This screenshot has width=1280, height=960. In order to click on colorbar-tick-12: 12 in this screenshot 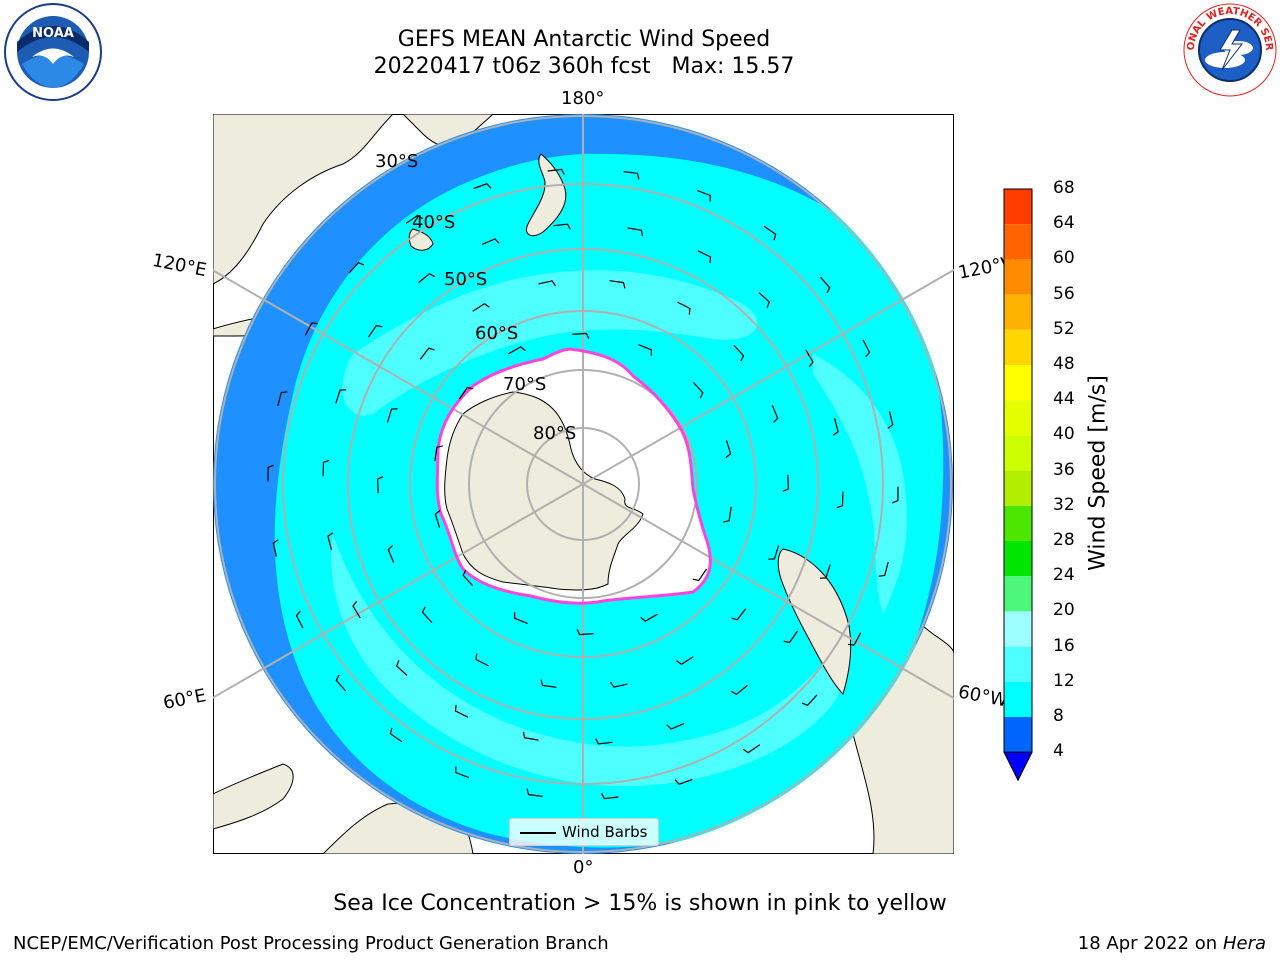, I will do `click(1064, 680)`.